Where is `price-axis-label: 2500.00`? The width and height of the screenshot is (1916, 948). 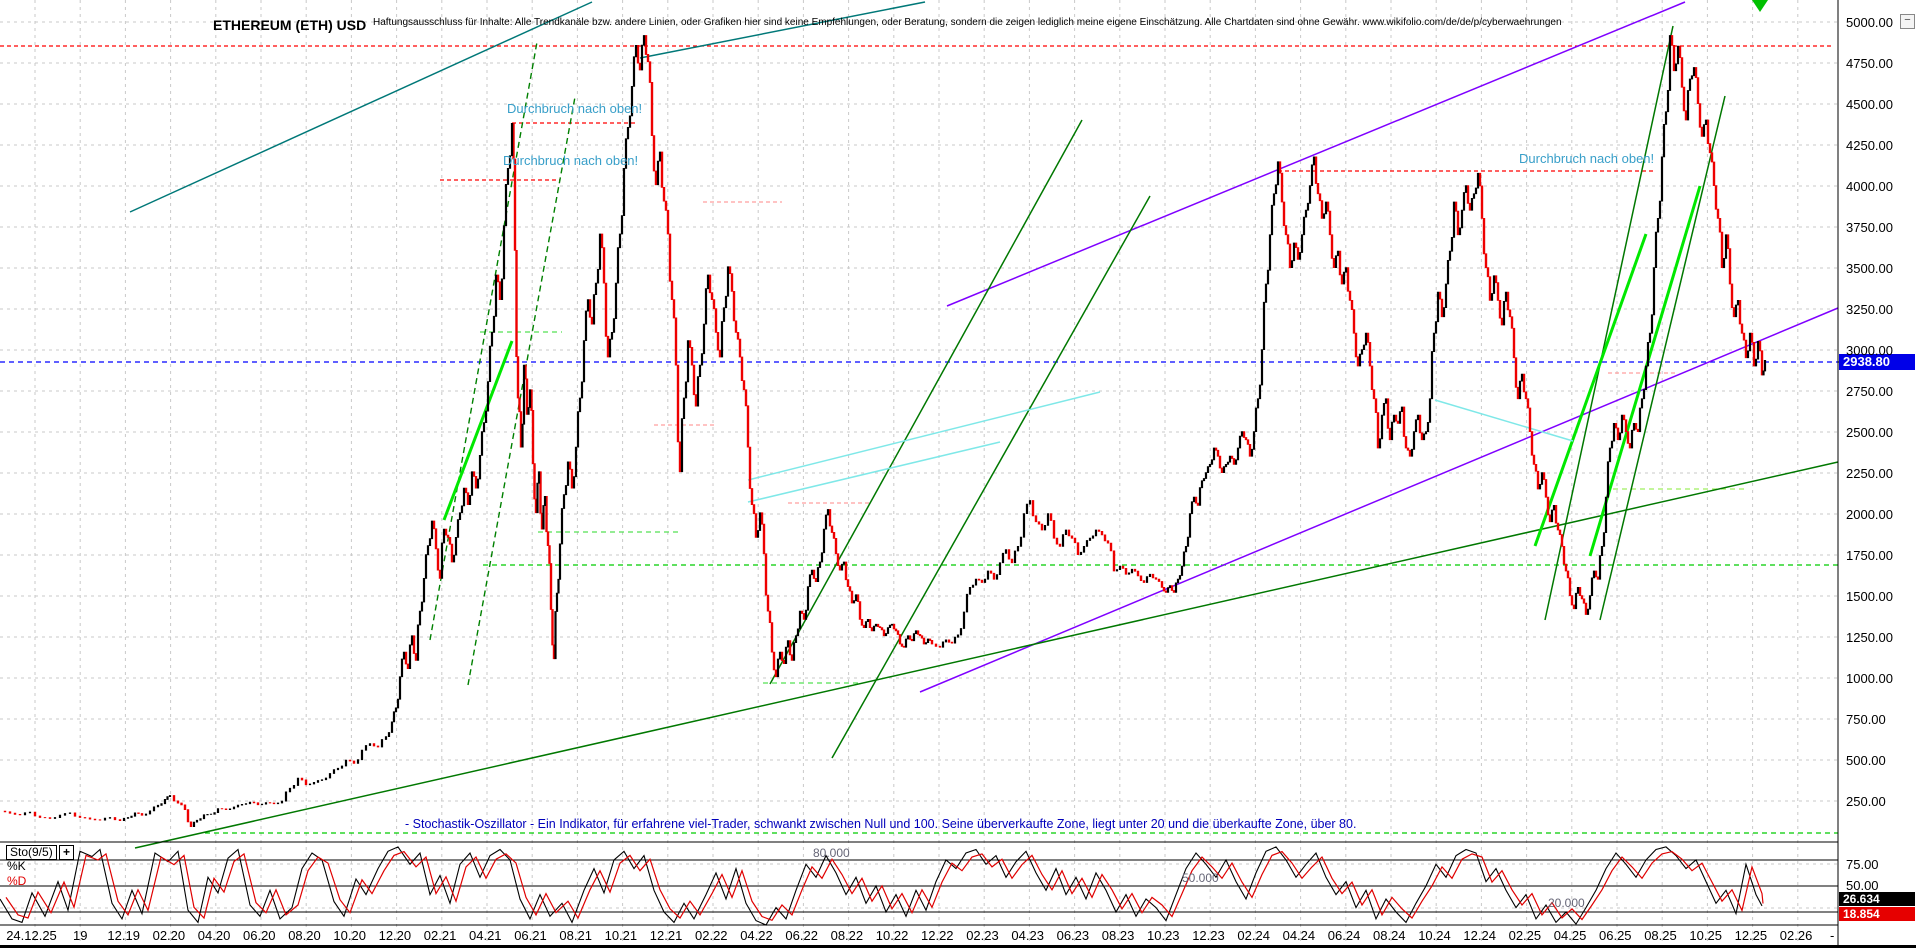 price-axis-label: 2500.00 is located at coordinates (1869, 432).